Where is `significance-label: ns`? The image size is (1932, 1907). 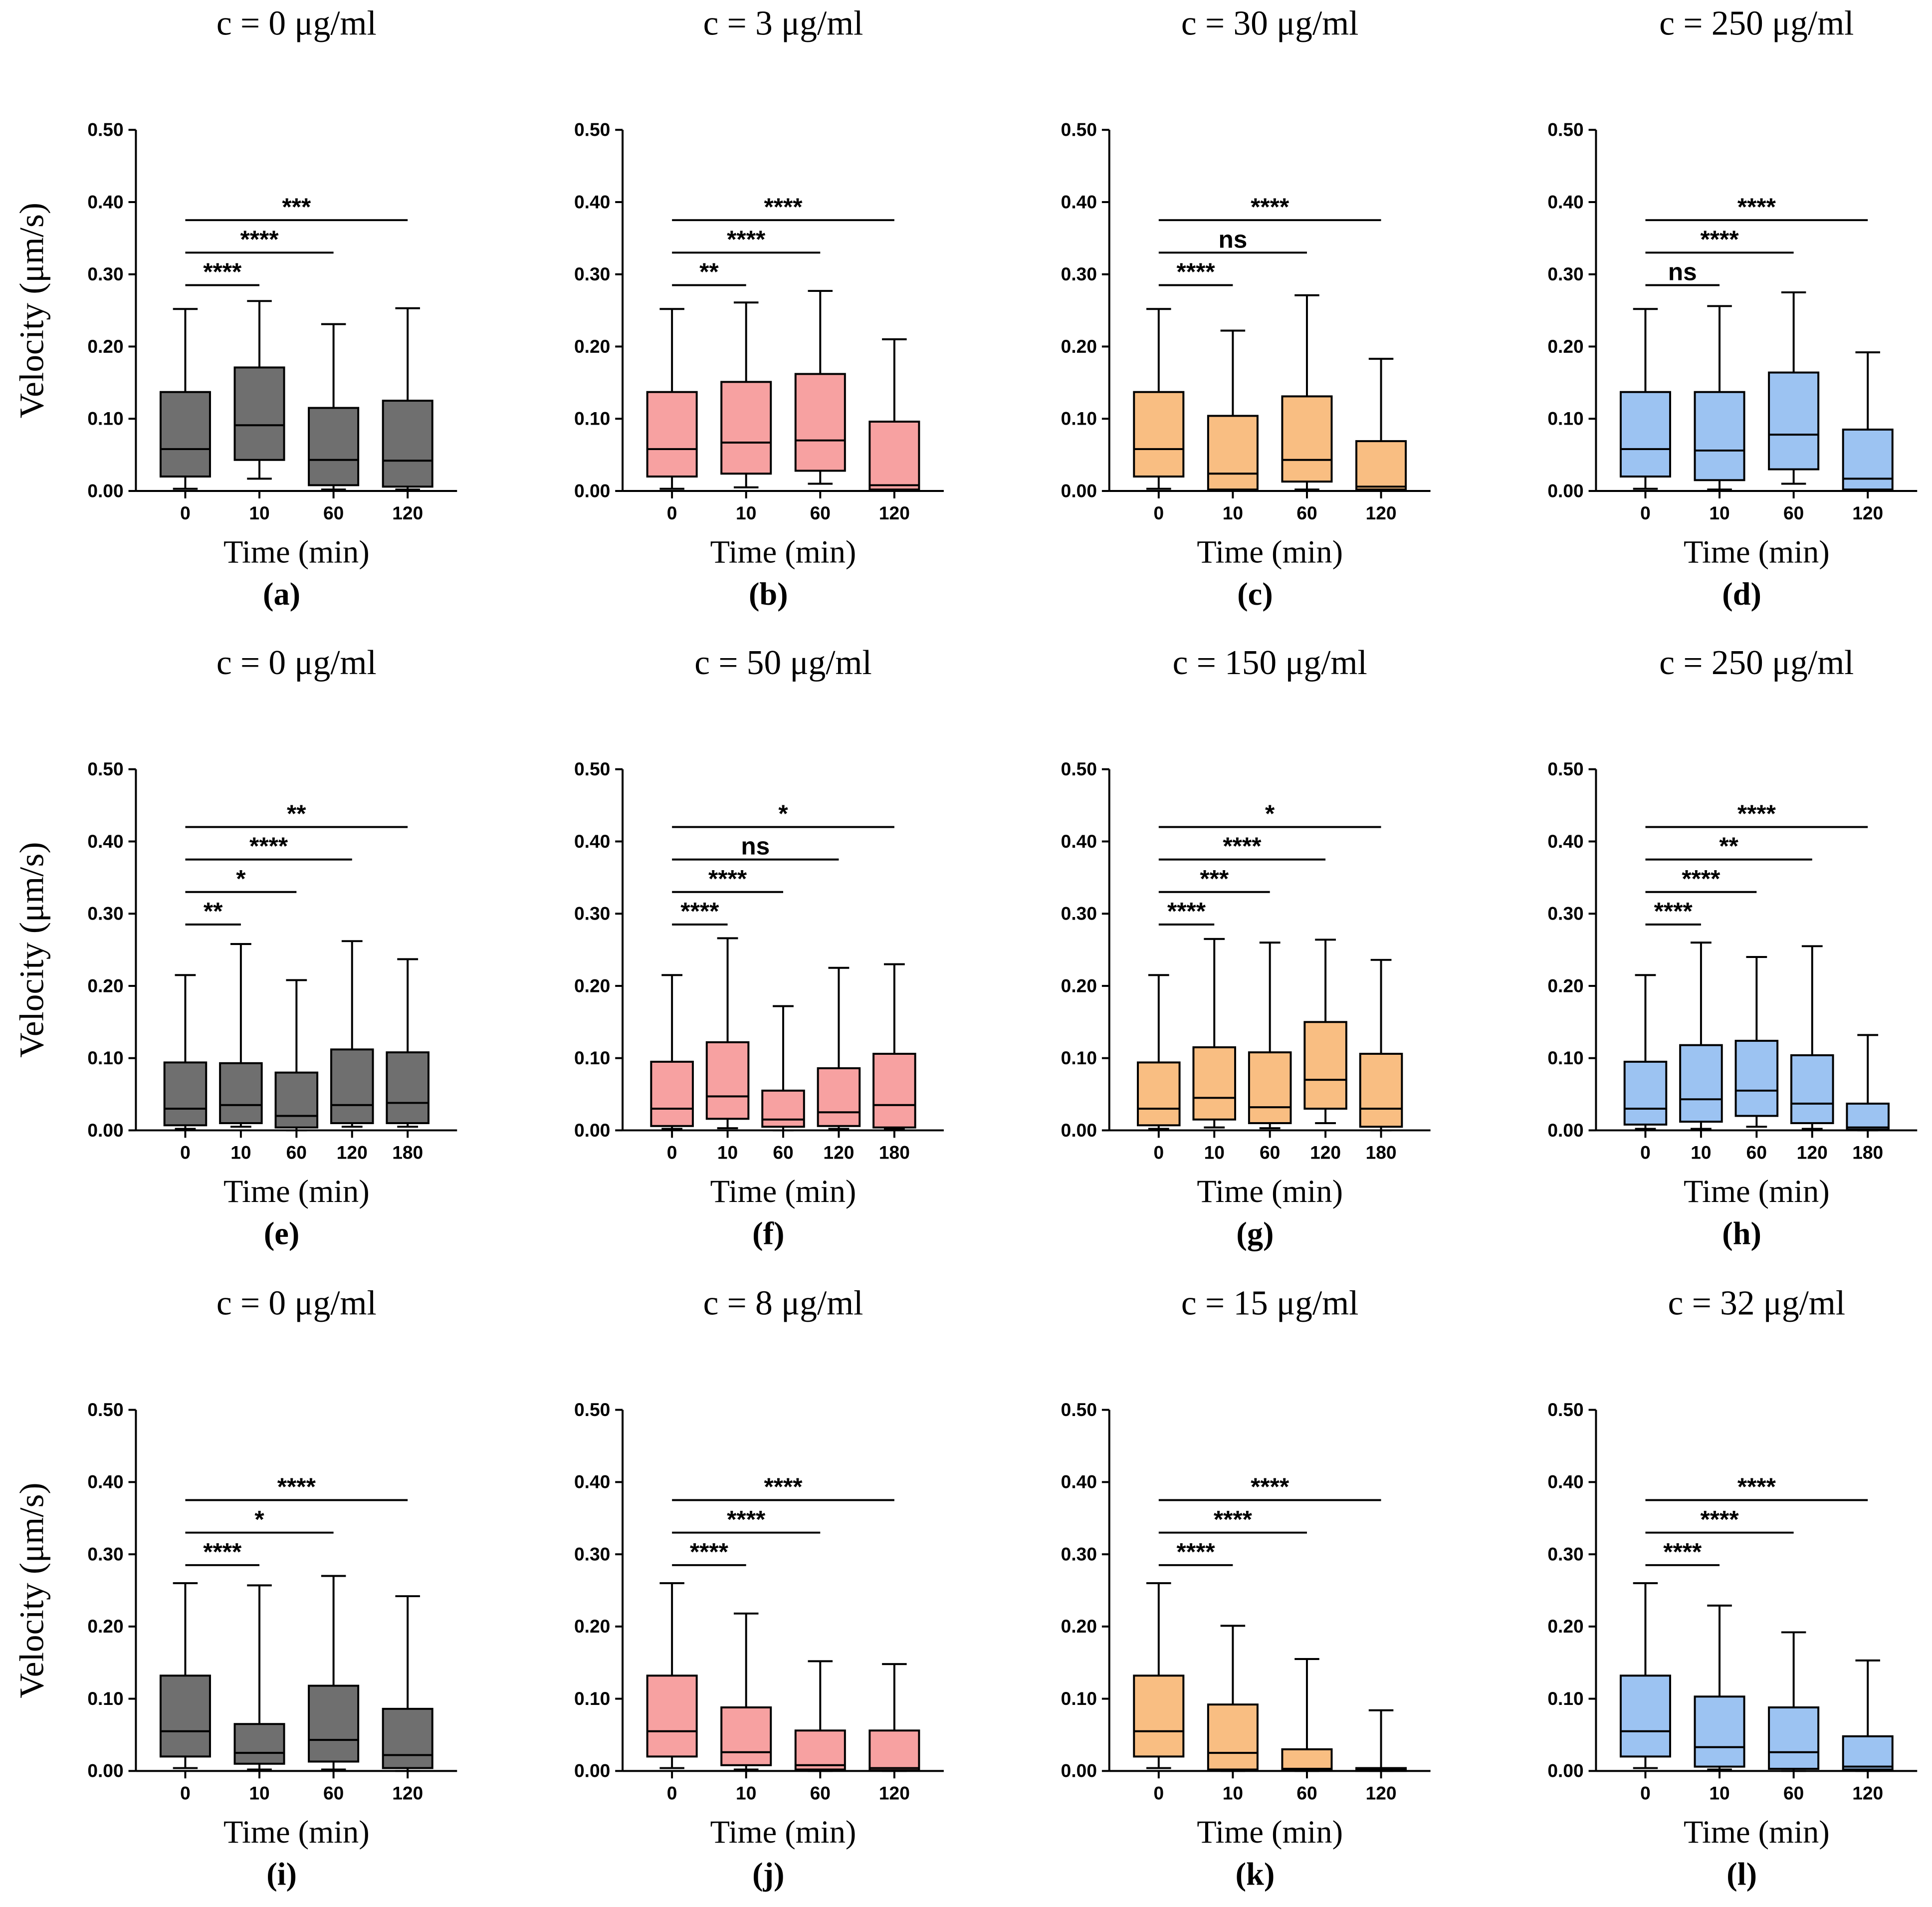
significance-label: ns is located at coordinates (1682, 272).